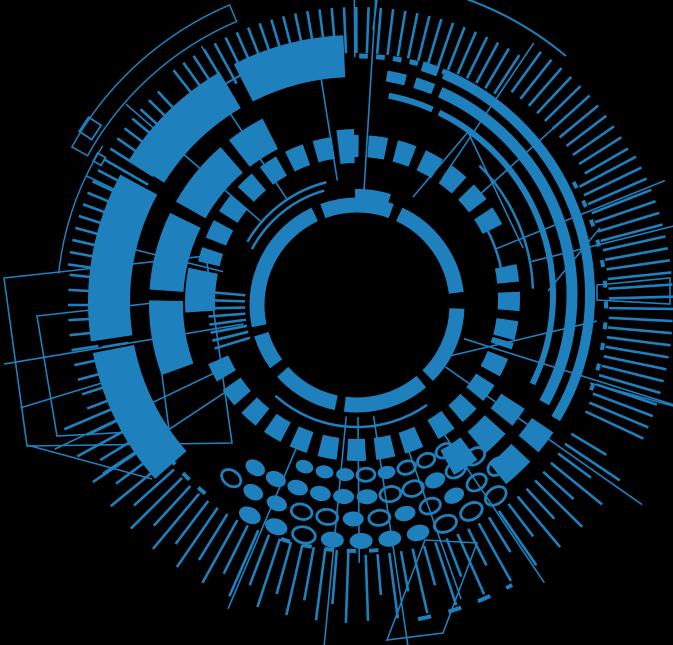 Image resolution: width=673 pixels, height=645 pixels. I want to click on top-dashed-arc, so click(405, 65).